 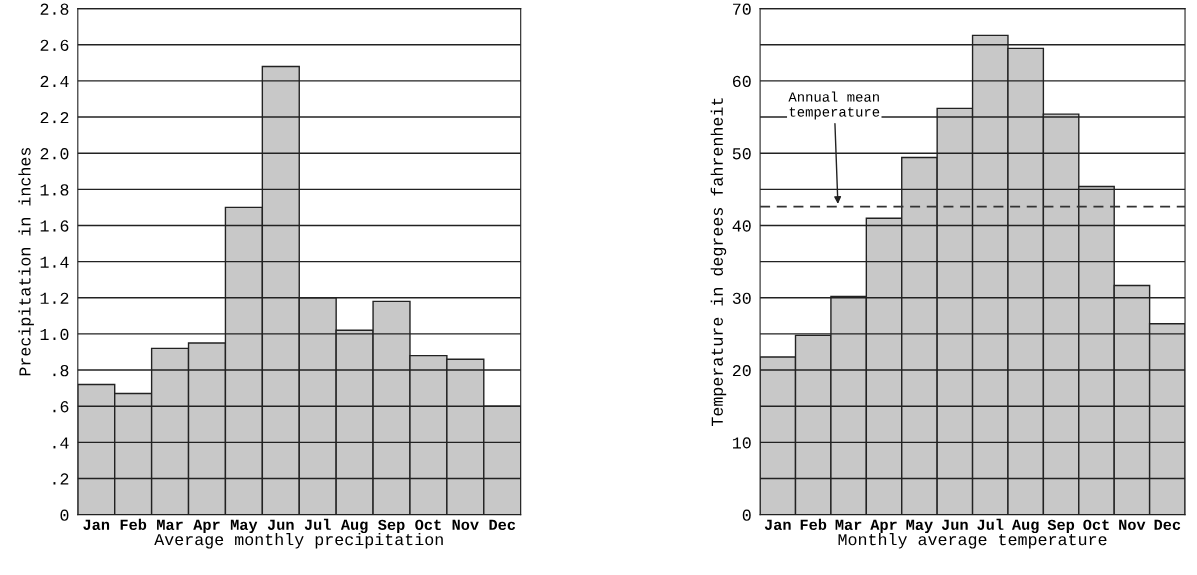 I want to click on y-tick-label: .8, so click(x=61, y=370).